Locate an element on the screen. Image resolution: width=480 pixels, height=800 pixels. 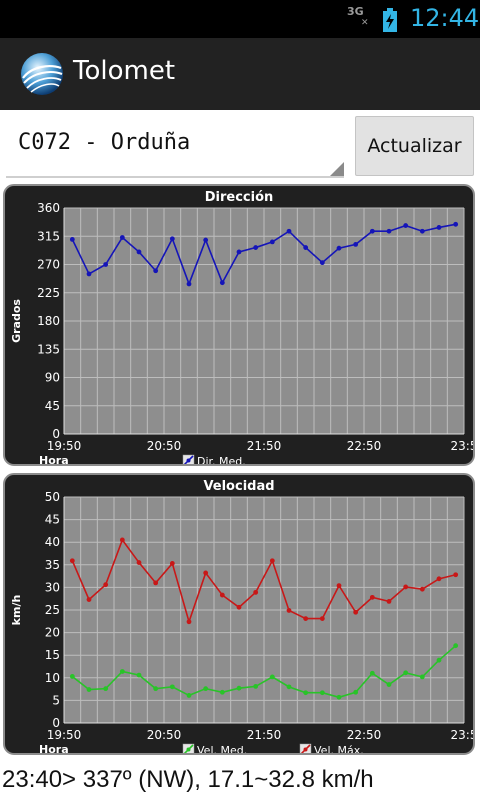
chart-title: Velocidad is located at coordinates (238, 486).